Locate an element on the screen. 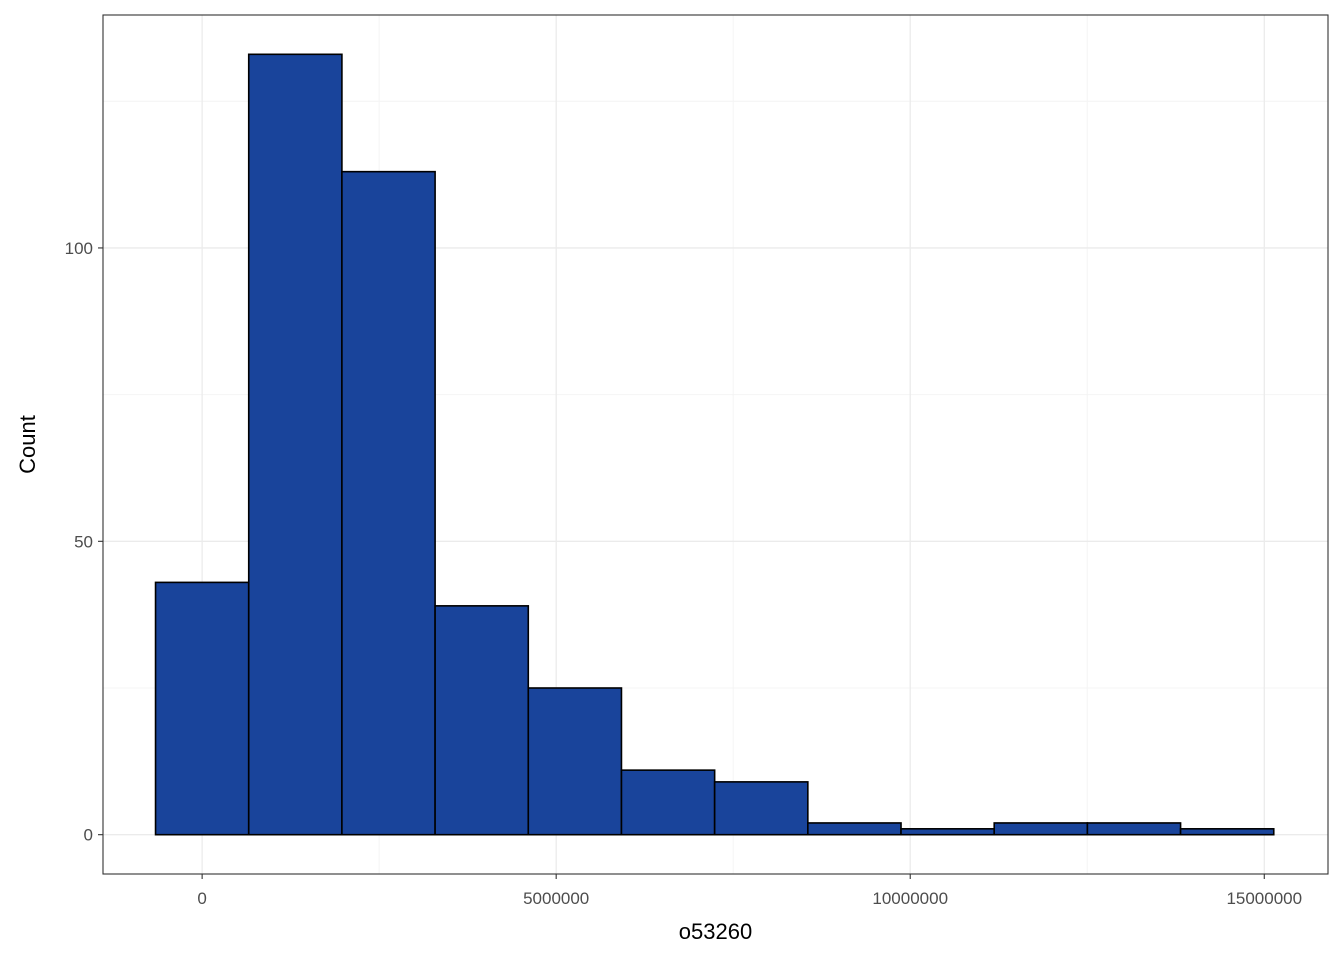 The height and width of the screenshot is (960, 1344). x-tick-label: 0 is located at coordinates (201, 898).